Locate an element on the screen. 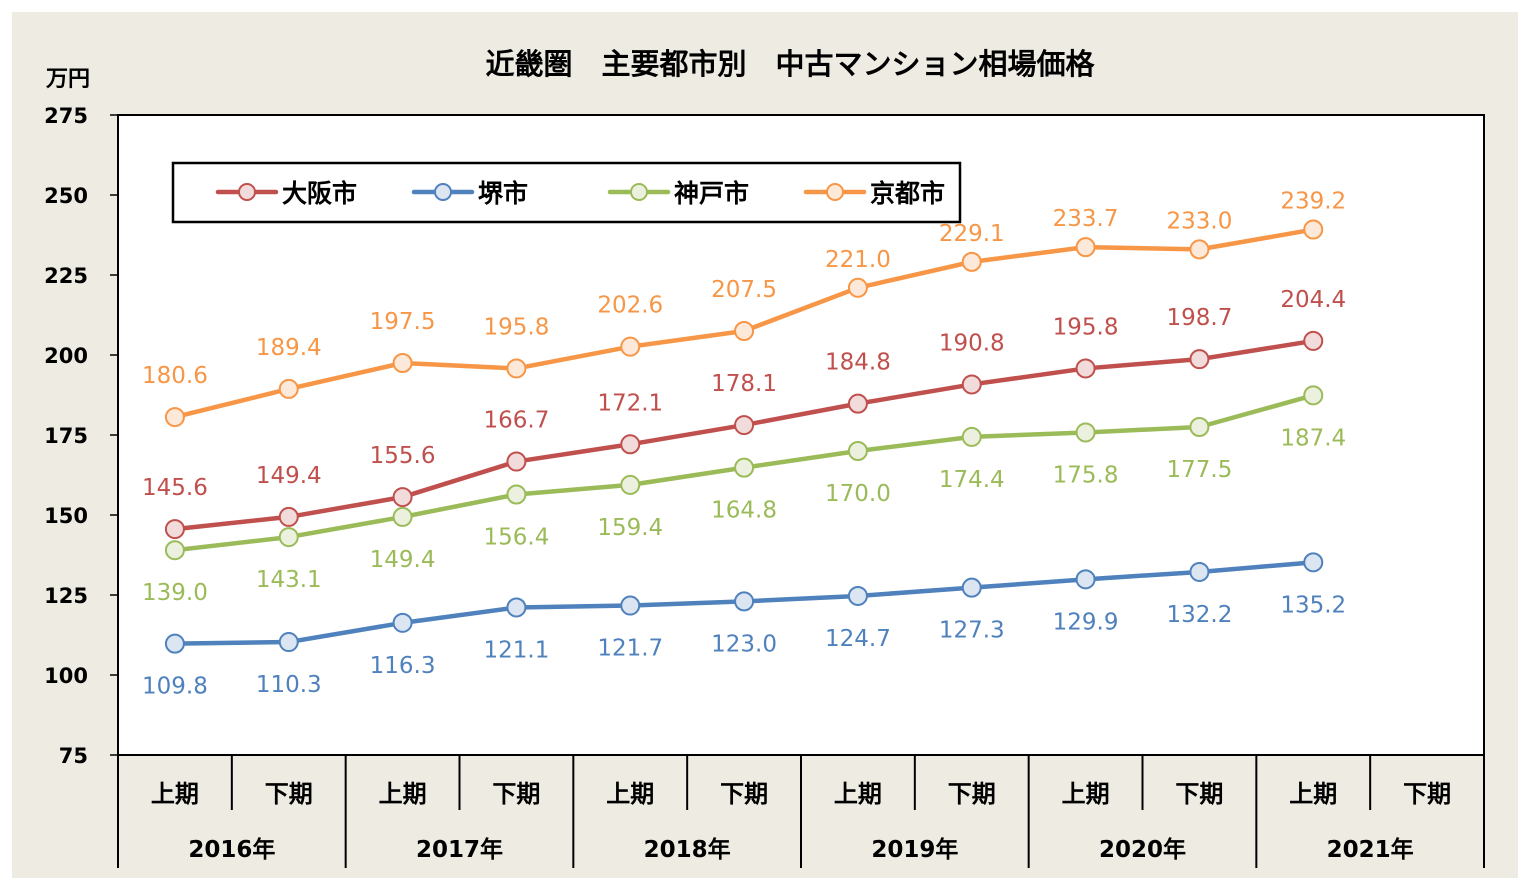 This screenshot has height=894, width=1538. year-label: 2021年 is located at coordinates (1370, 849).